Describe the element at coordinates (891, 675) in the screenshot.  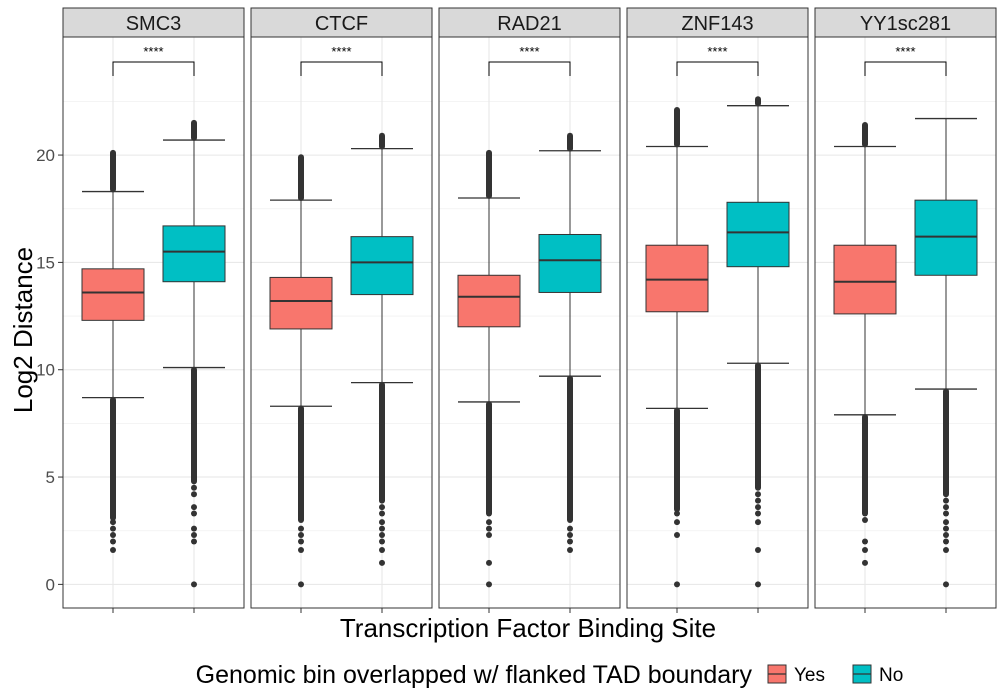
I see `legend-label: No` at that location.